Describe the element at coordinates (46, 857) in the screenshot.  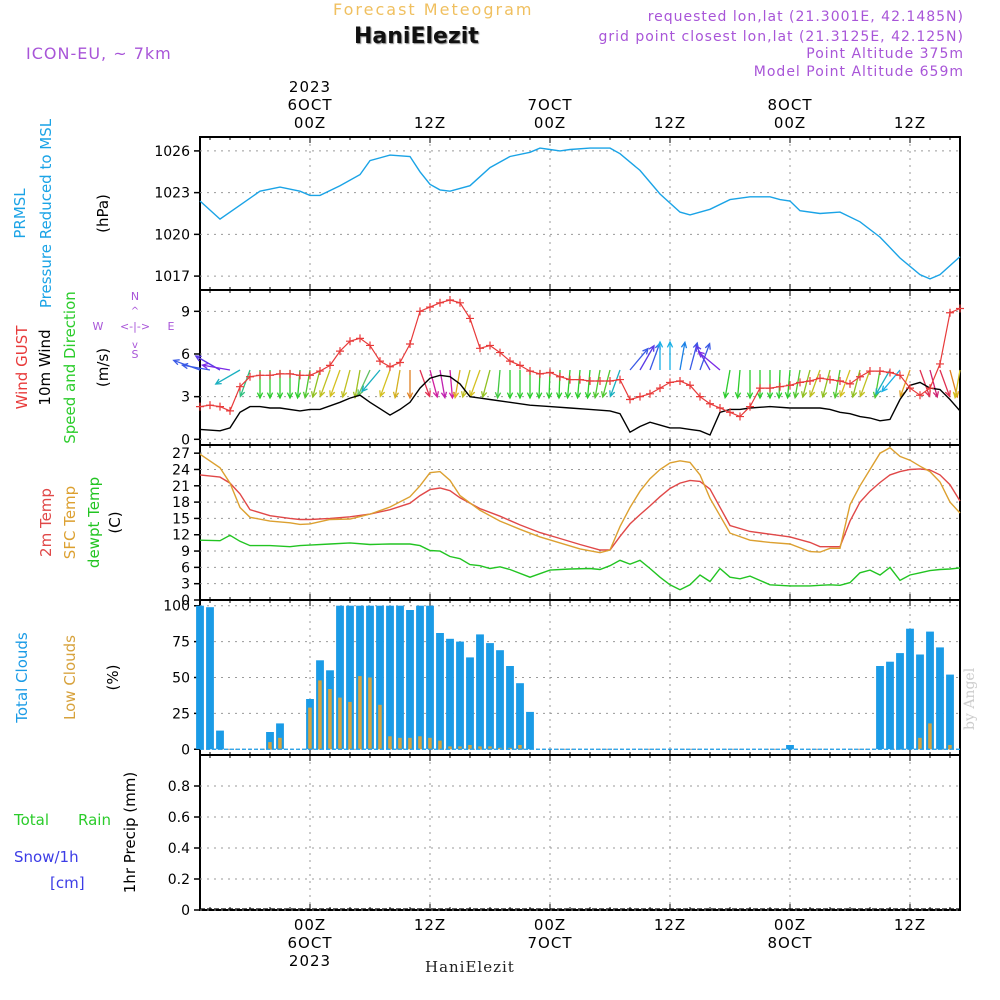
I see `label-snow: Snow/1h` at that location.